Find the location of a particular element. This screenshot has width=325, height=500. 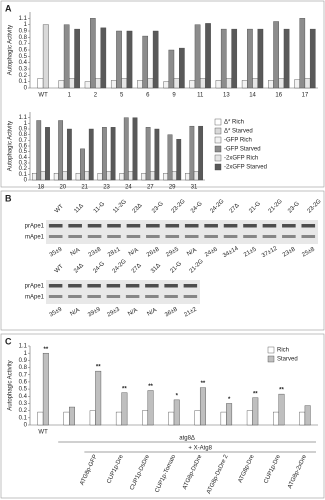

x-tick-label: 13 is located at coordinates (226, 96).